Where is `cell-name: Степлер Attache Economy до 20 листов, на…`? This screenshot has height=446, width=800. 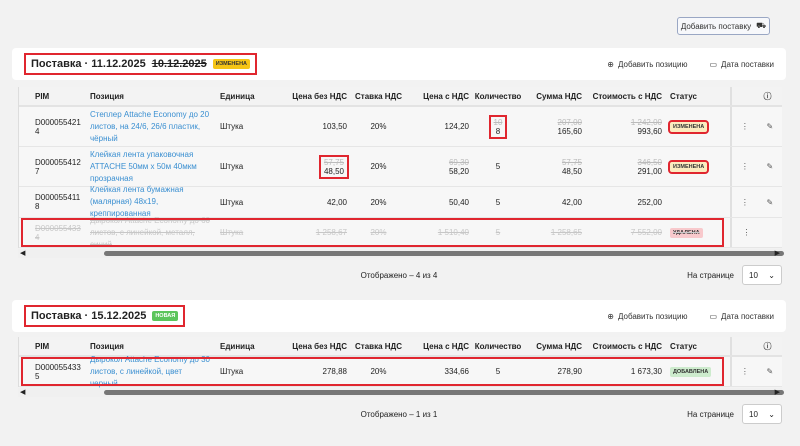 cell-name: Степлер Attache Economy до 20 листов, на… is located at coordinates (151, 126).